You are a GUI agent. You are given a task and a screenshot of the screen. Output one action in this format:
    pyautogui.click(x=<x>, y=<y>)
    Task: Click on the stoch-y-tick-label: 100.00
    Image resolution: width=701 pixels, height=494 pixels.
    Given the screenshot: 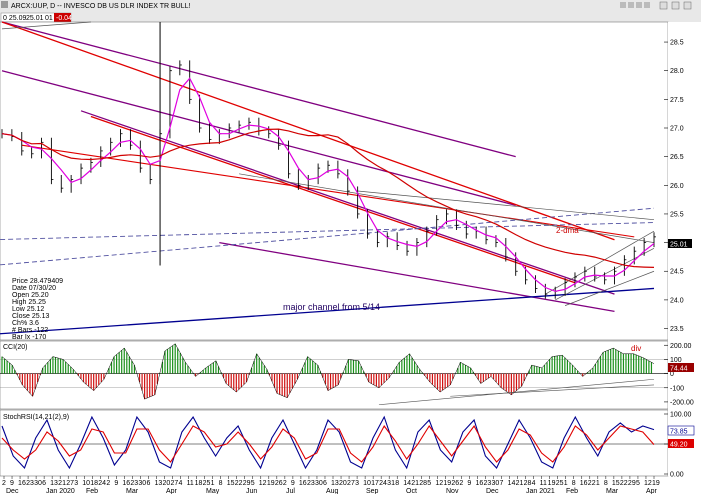 What is the action you would take?
    pyautogui.click(x=681, y=415)
    